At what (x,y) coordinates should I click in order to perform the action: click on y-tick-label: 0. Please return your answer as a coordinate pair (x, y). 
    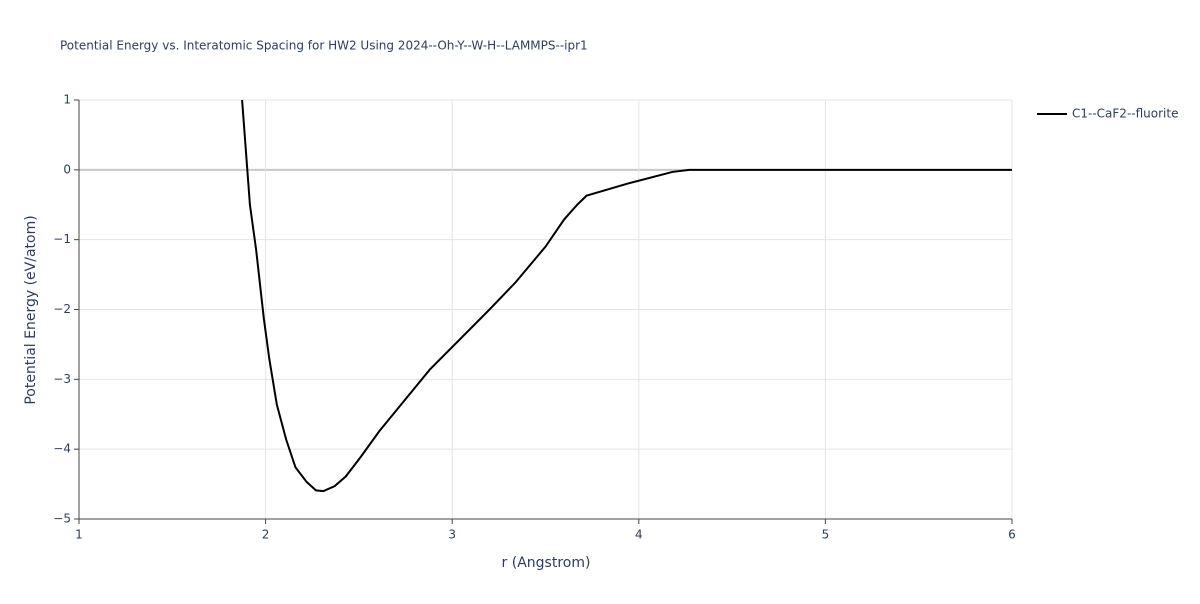
    Looking at the image, I should click on (67, 169).